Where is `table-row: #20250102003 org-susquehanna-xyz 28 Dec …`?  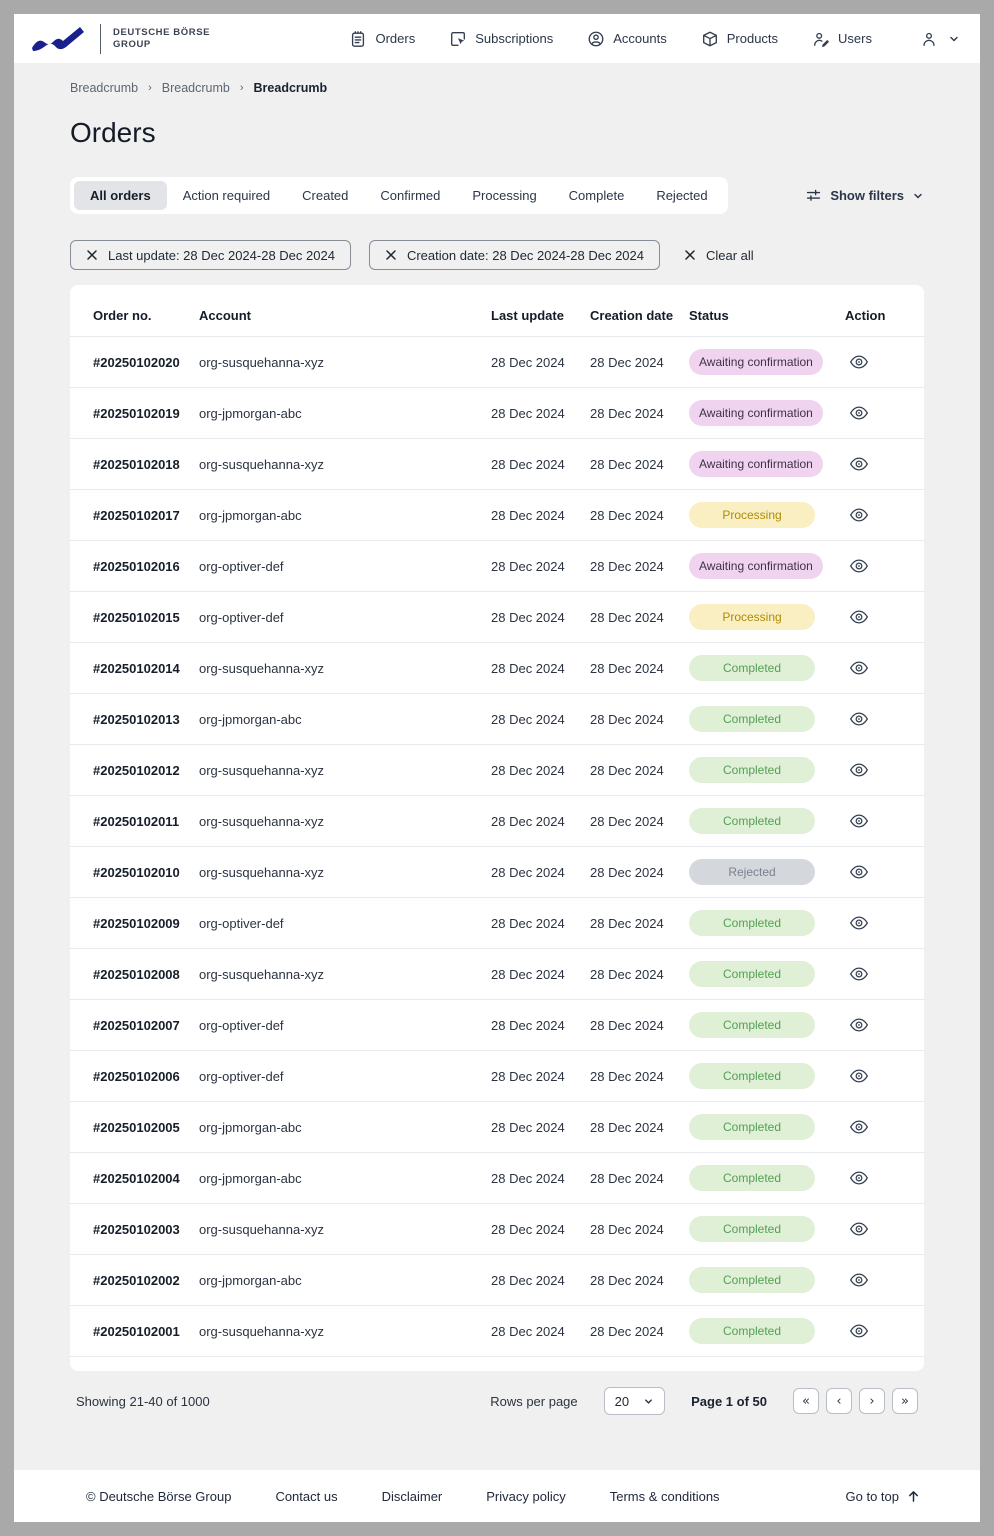 table-row: #20250102003 org-susquehanna-xyz 28 Dec … is located at coordinates (497, 1229).